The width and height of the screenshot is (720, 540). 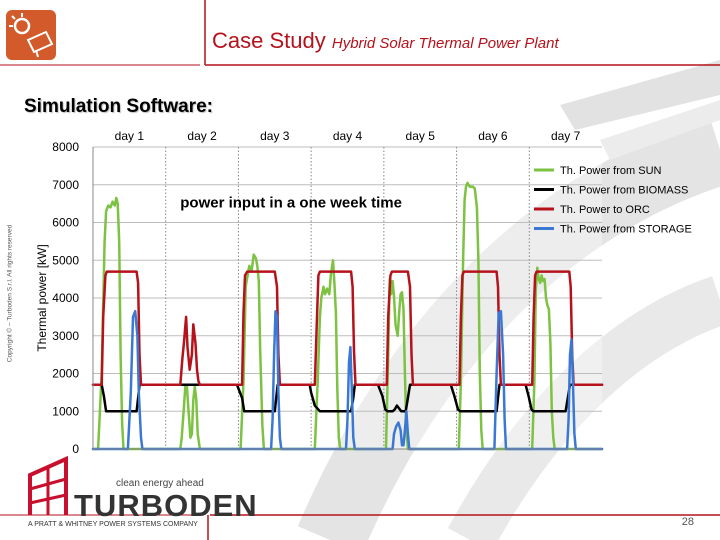 What do you see at coordinates (42, 297) in the screenshot?
I see `y-axis-title: Thermal power [kW]` at bounding box center [42, 297].